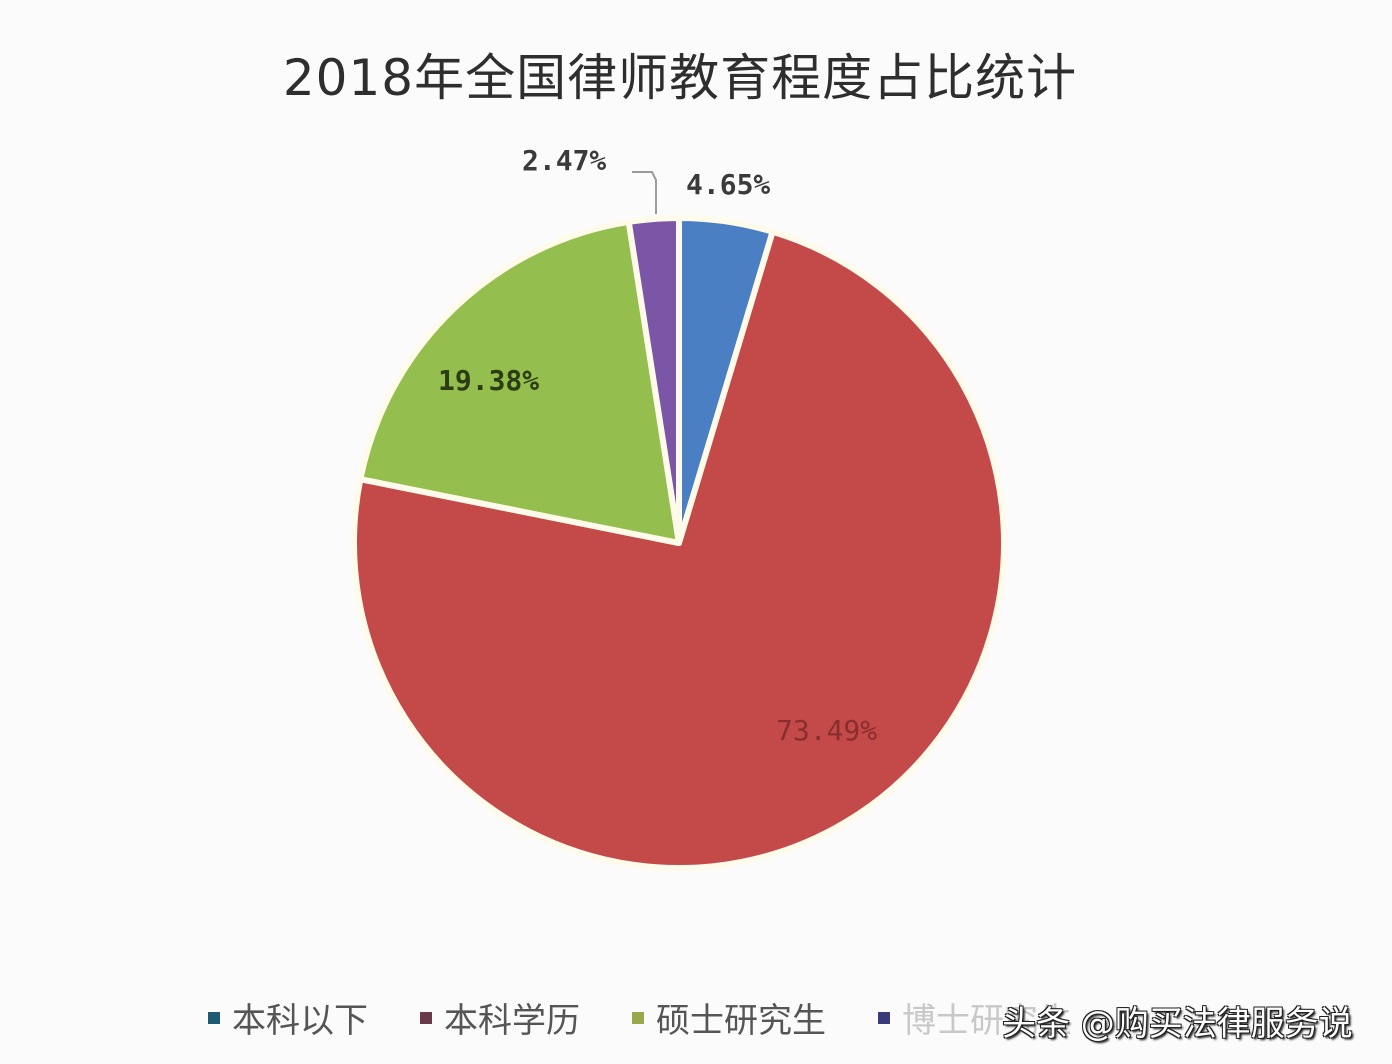 The height and width of the screenshot is (1064, 1392). What do you see at coordinates (827, 730) in the screenshot?
I see `slice-label-bachelor: 73.49%` at bounding box center [827, 730].